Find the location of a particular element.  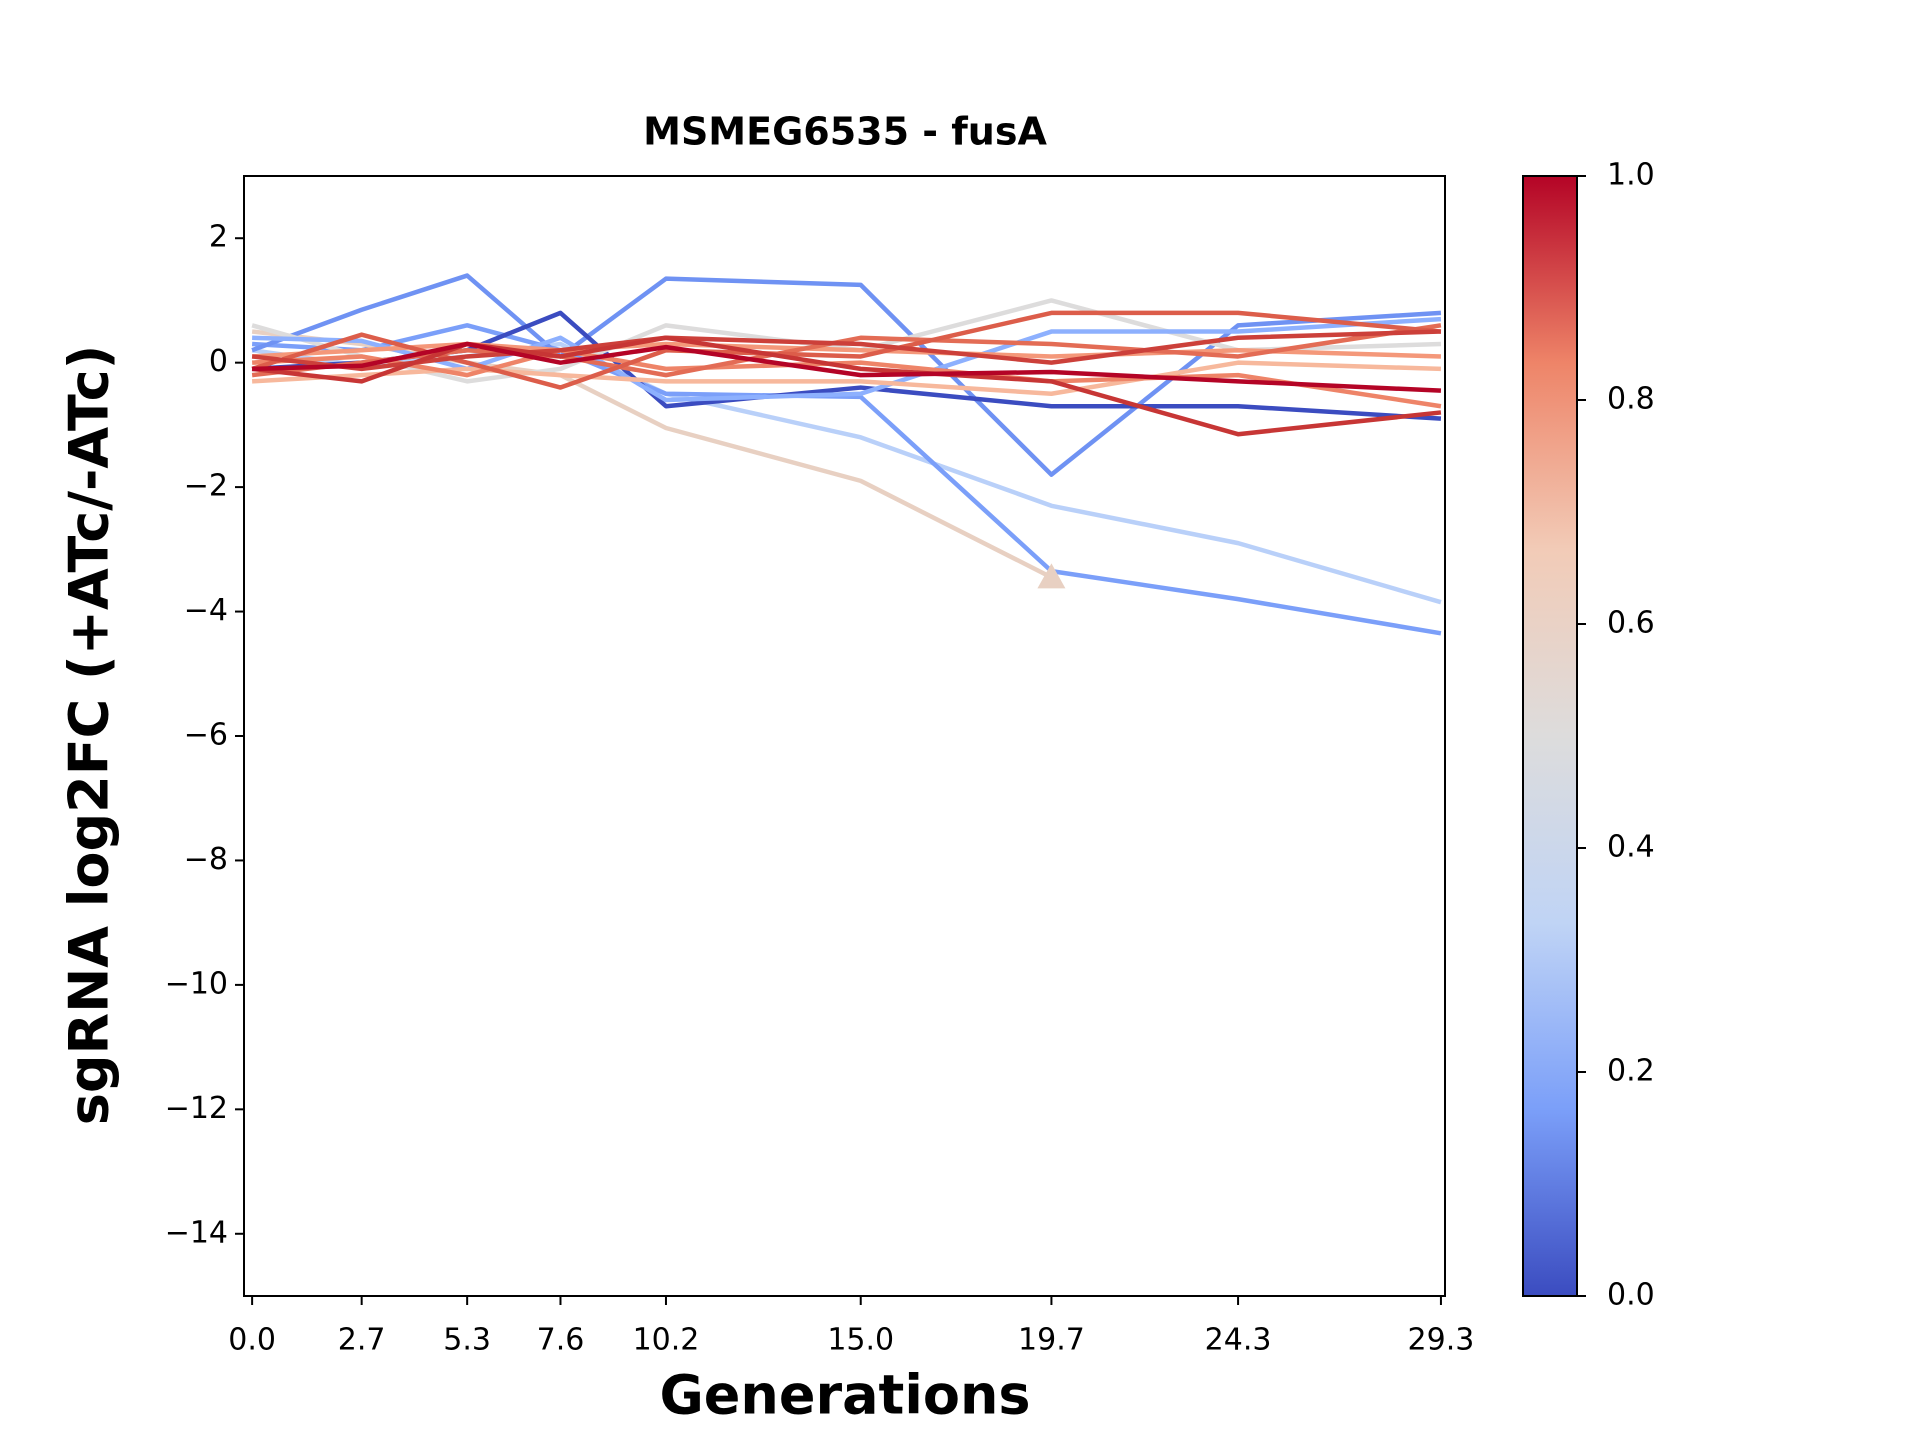

x-tick-label: 10.2 is located at coordinates (666, 1340).